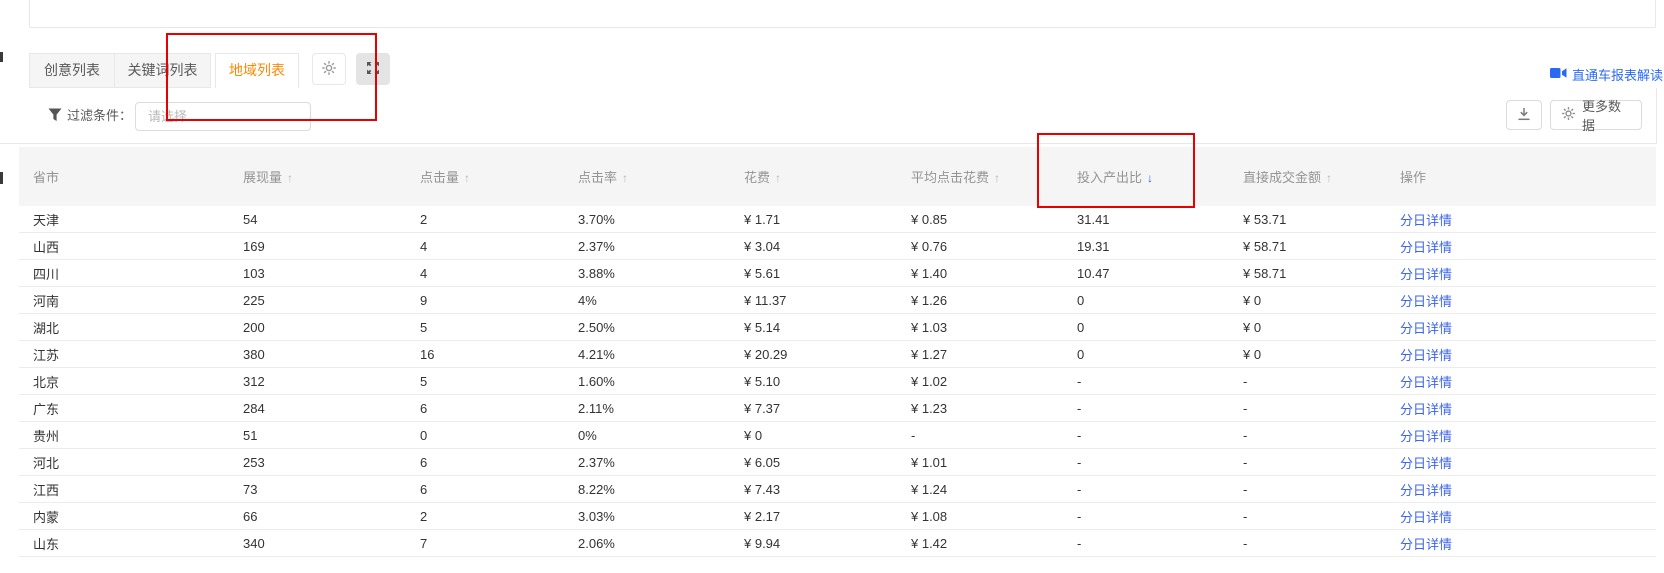 This screenshot has width=1664, height=573. Describe the element at coordinates (317, 462) in the screenshot. I see `value-cell: 253` at that location.